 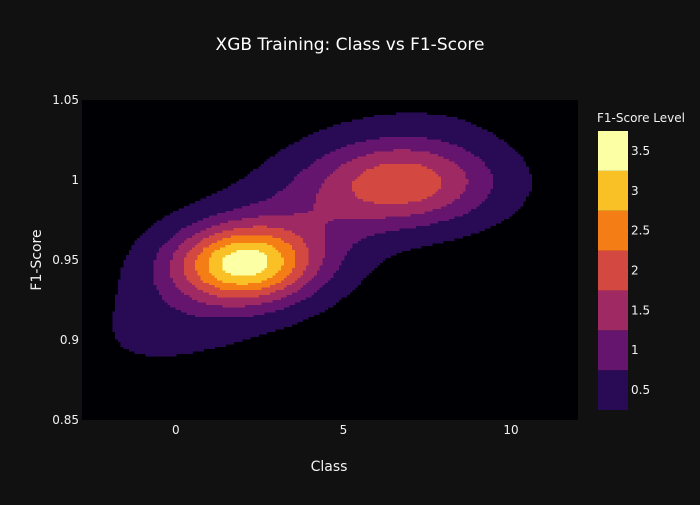 I want to click on x-axis-ticks: 0 5 10, so click(x=345, y=430).